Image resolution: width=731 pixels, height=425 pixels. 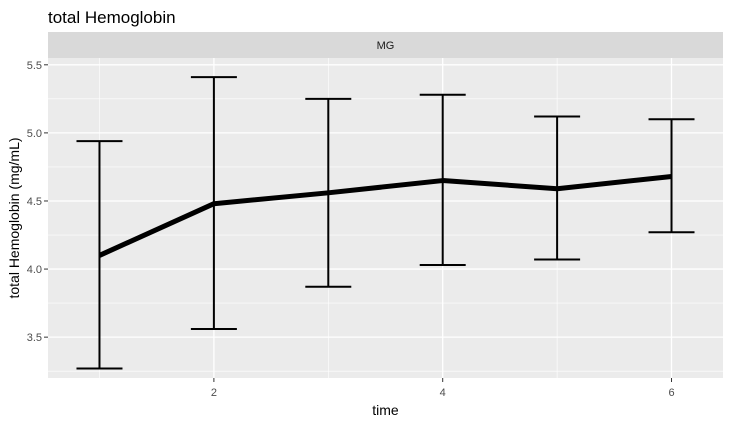 I want to click on error-bar, so click(x=671, y=176).